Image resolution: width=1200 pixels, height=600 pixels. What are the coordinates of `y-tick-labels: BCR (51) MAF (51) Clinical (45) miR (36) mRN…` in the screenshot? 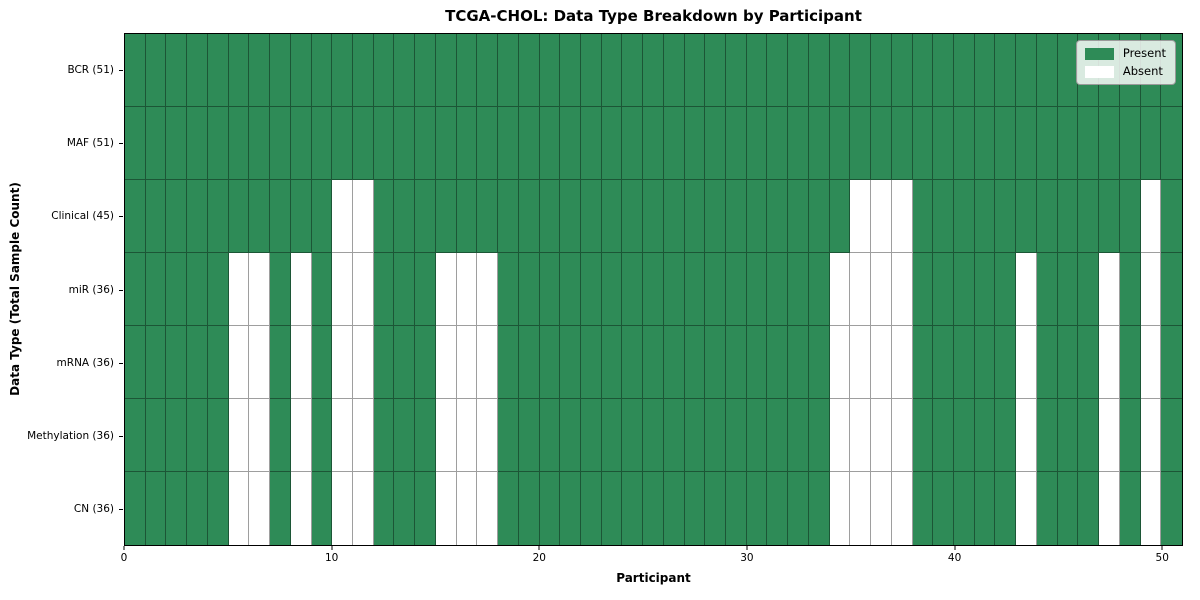 It's located at (57, 289).